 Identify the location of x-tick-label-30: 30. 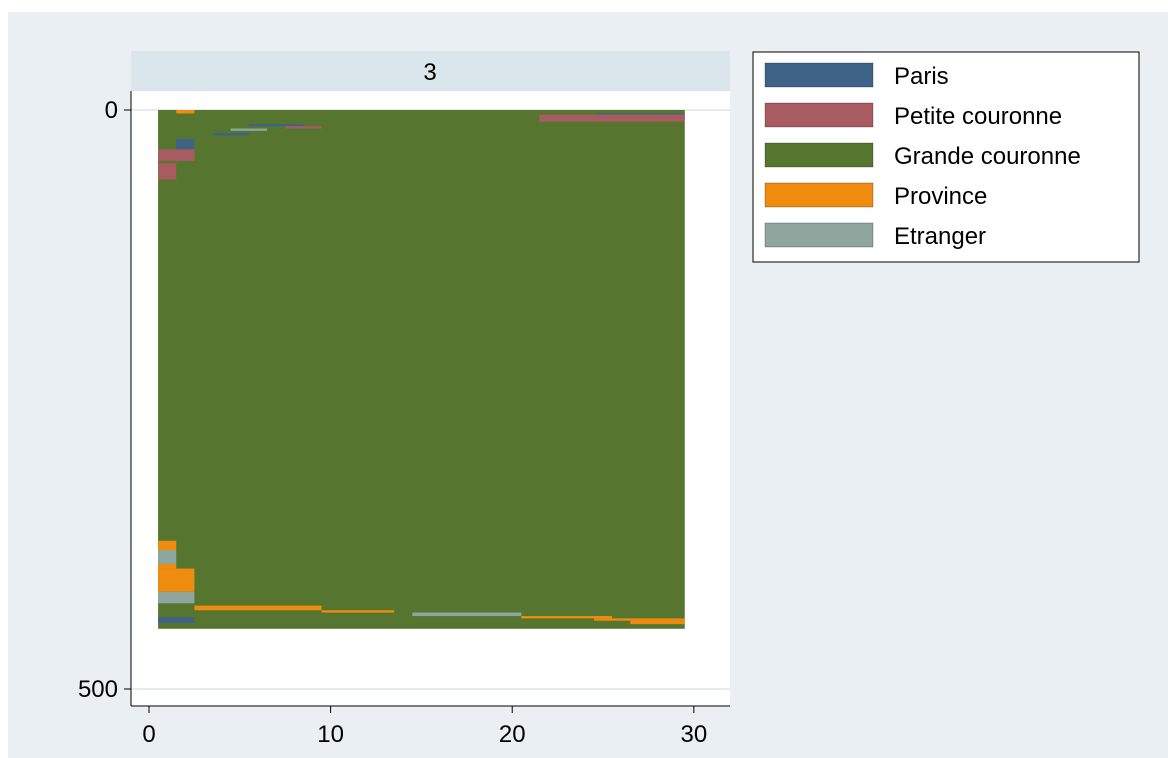
(693, 734).